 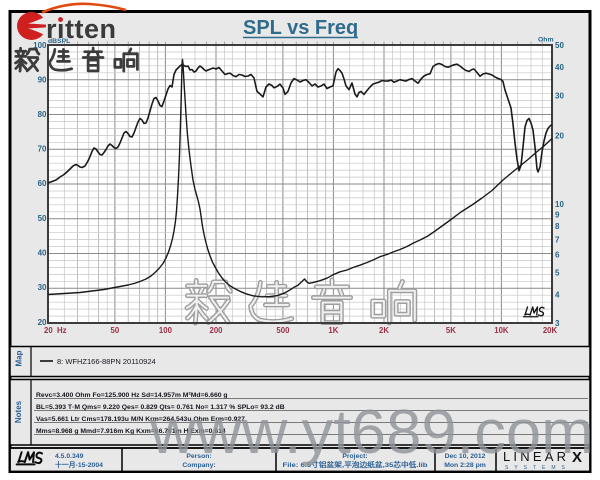 I want to click on svg-text: 5K, so click(x=451, y=330).